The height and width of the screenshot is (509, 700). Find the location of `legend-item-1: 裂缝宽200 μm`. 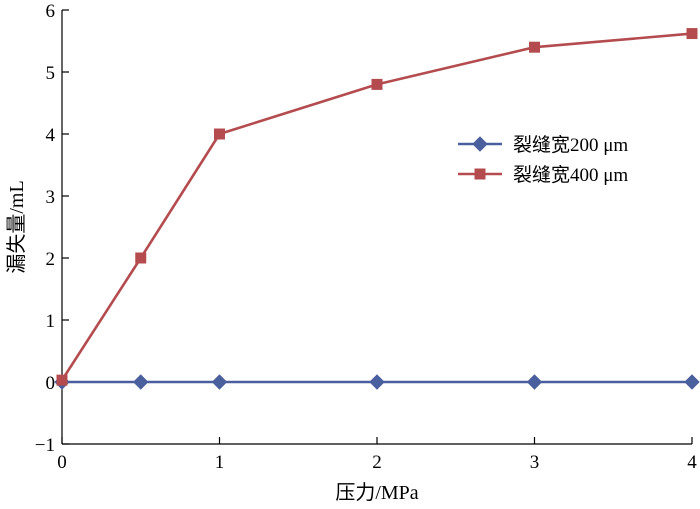

legend-item-1: 裂缝宽200 μm is located at coordinates (543, 145).